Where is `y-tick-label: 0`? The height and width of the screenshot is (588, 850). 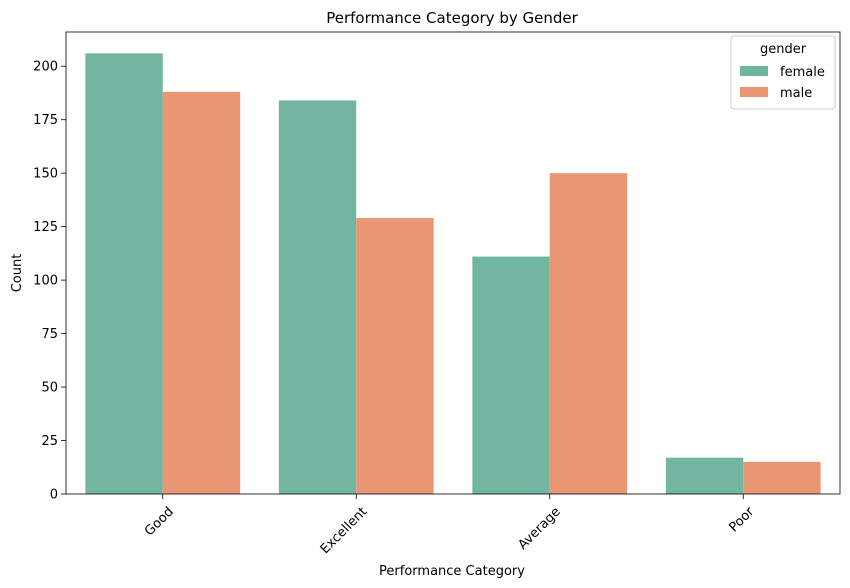 y-tick-label: 0 is located at coordinates (54, 495).